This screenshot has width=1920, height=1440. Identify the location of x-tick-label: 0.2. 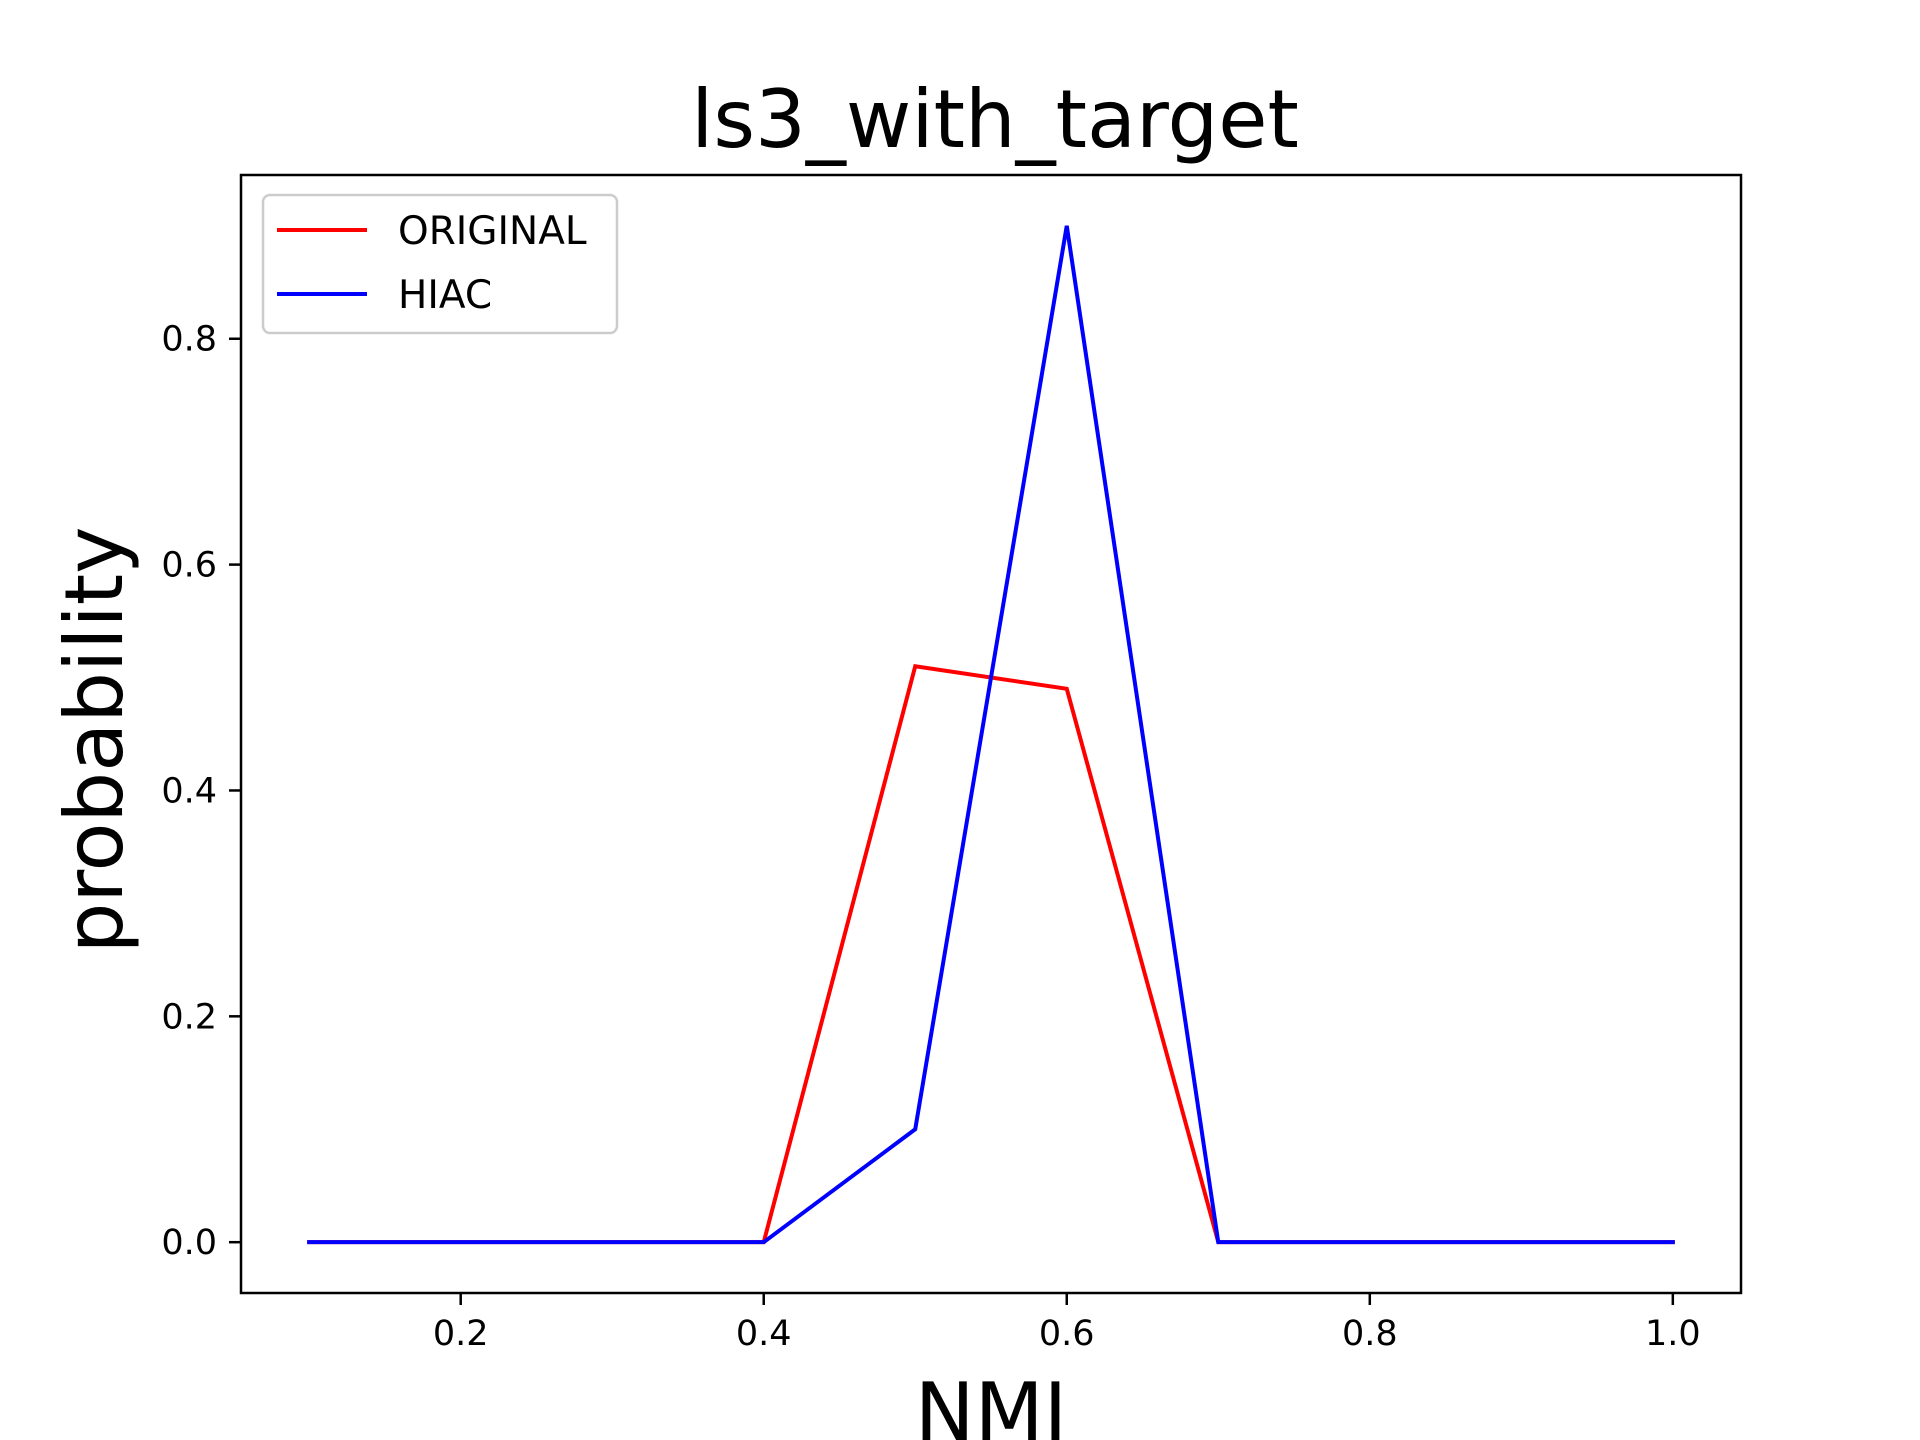
(461, 1334).